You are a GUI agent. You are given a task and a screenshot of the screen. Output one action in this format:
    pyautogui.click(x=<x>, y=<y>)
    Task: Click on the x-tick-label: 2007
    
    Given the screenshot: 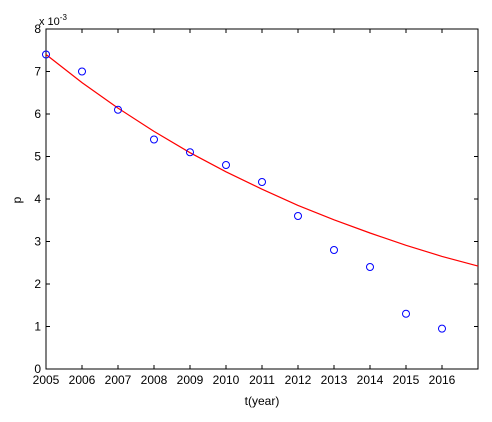 What is the action you would take?
    pyautogui.click(x=118, y=380)
    